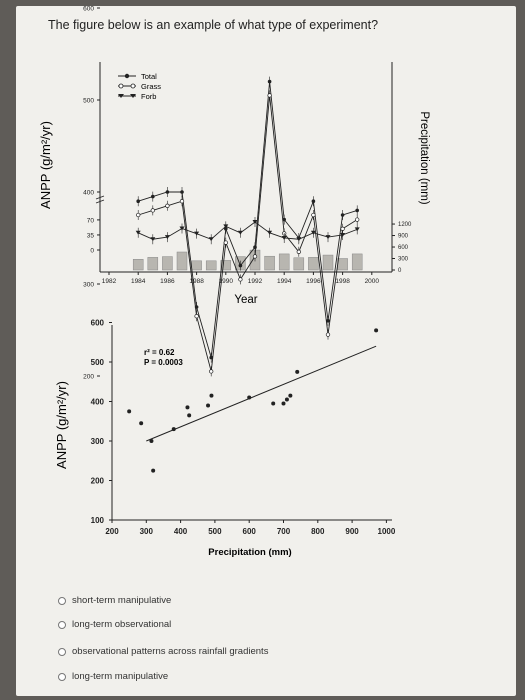 This screenshot has width=525, height=700. What do you see at coordinates (98, 481) in the screenshot?
I see `scatter-y-tick-label: 200` at bounding box center [98, 481].